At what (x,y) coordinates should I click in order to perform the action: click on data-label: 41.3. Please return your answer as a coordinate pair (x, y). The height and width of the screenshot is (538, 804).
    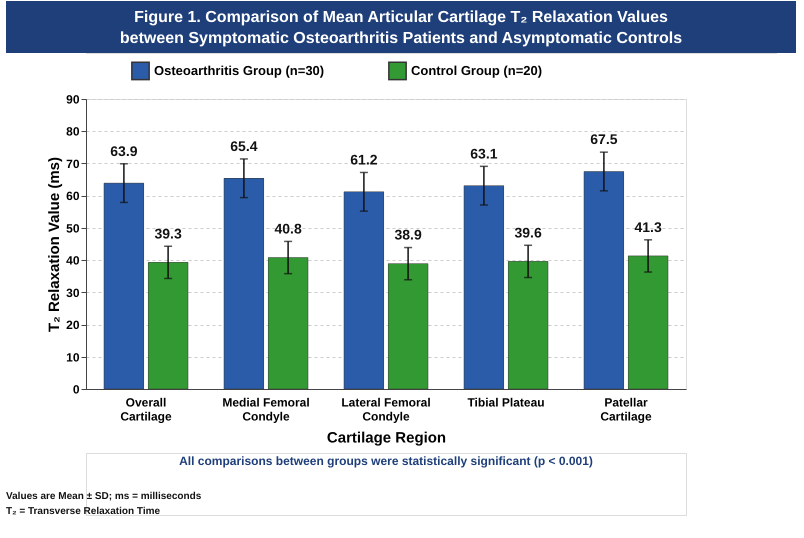
    Looking at the image, I should click on (648, 226).